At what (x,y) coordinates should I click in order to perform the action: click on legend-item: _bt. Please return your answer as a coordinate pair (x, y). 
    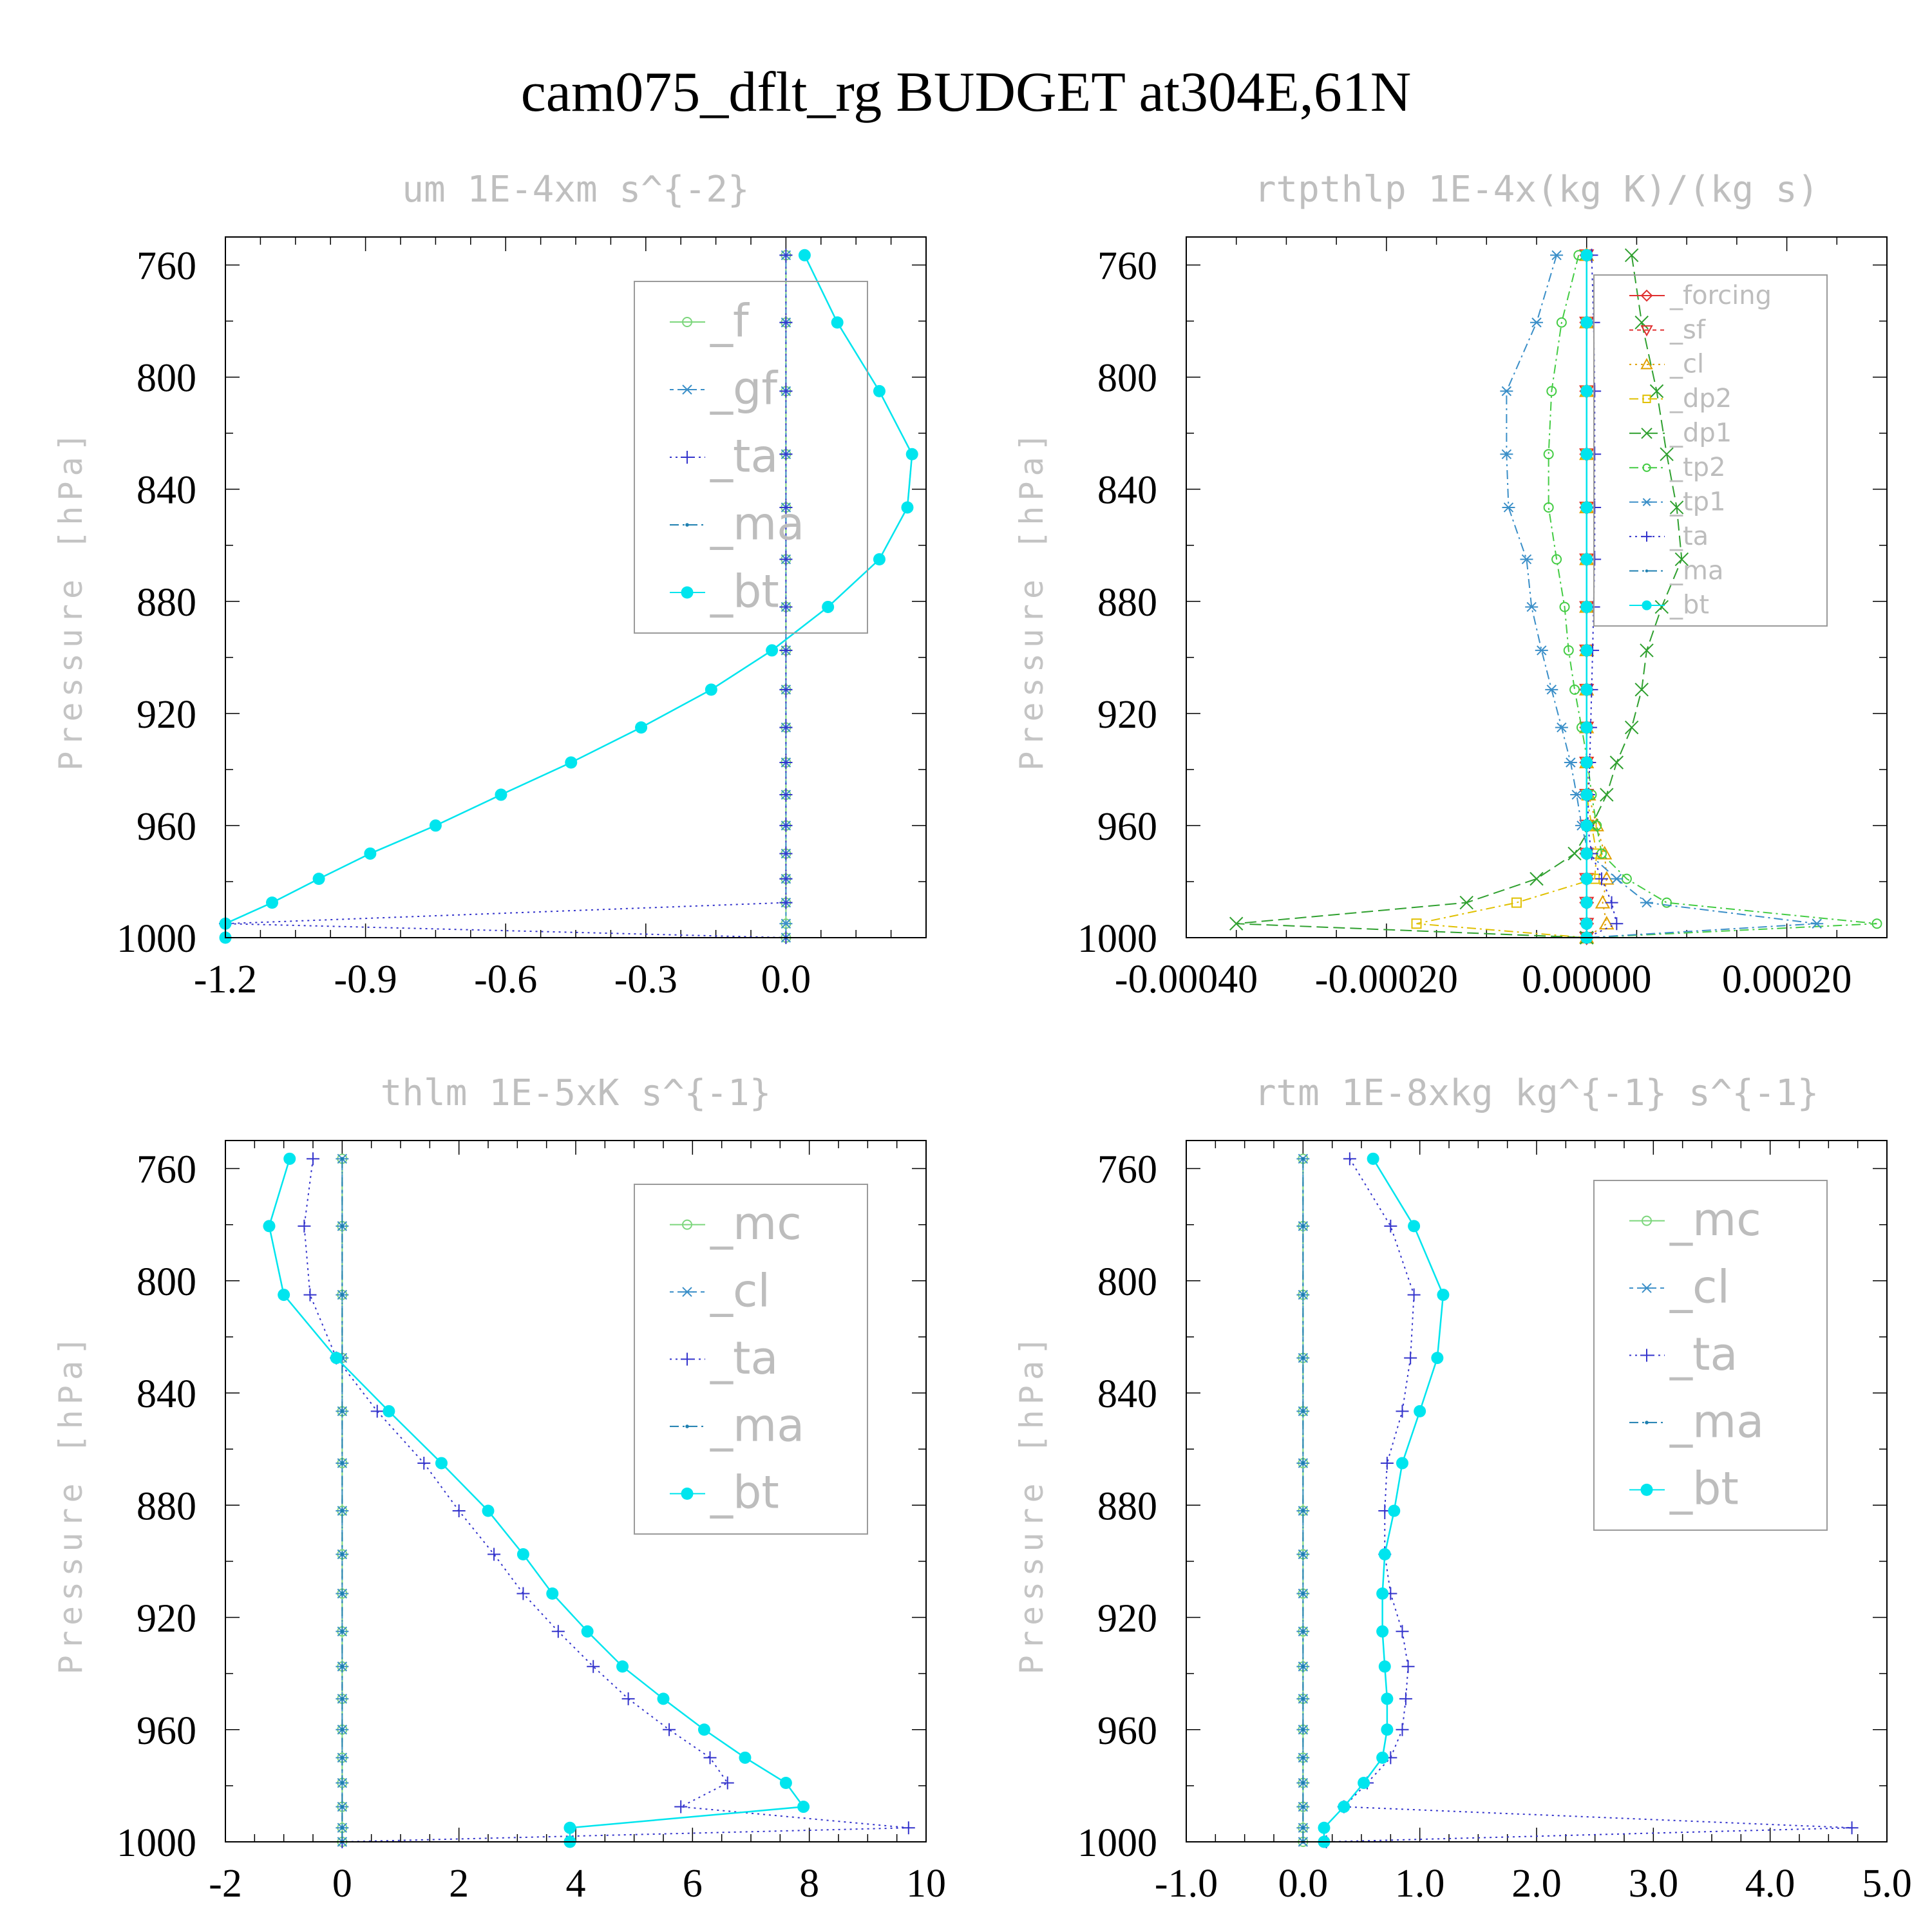
    Looking at the image, I should click on (1684, 1489).